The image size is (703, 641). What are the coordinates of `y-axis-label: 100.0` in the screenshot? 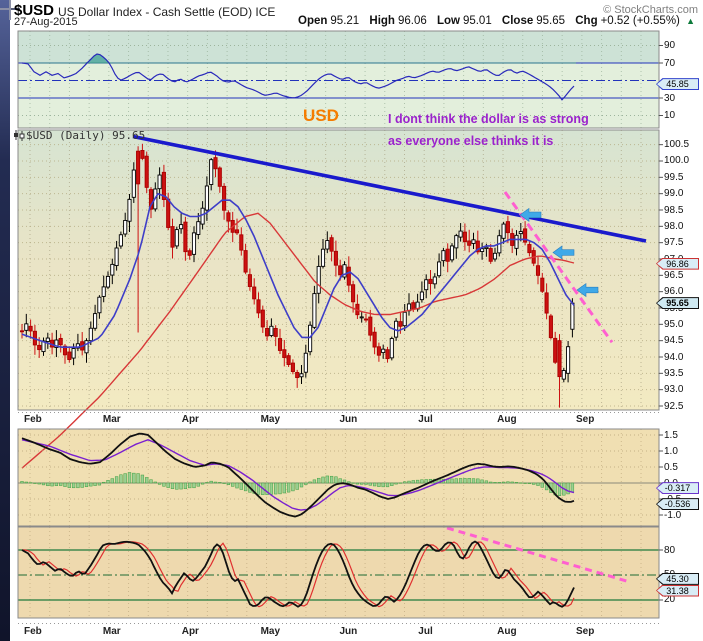 It's located at (677, 161).